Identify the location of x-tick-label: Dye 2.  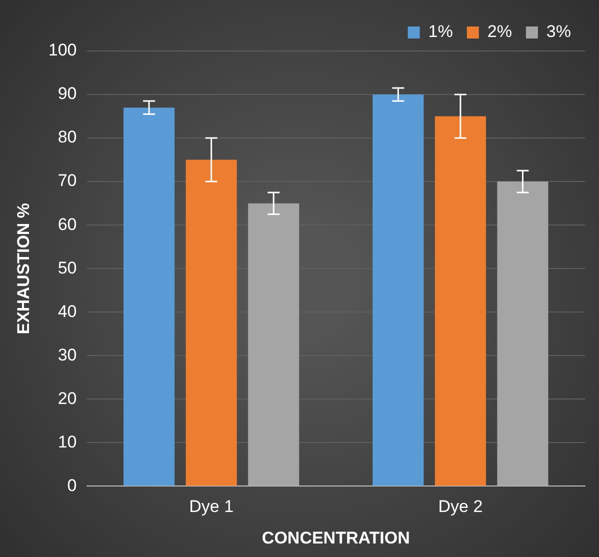
(460, 506).